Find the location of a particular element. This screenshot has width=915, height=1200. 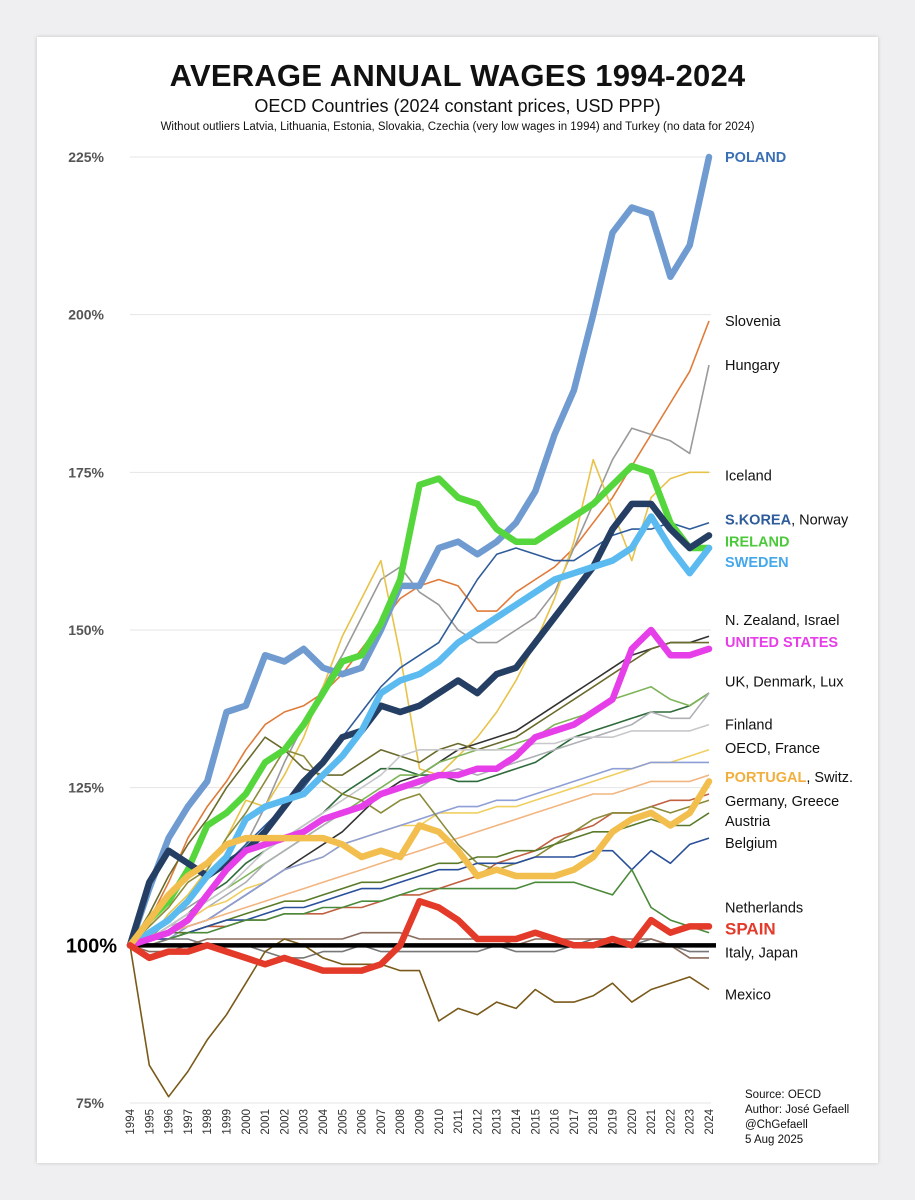

series-label-part: Italy, Japan is located at coordinates (761, 953).